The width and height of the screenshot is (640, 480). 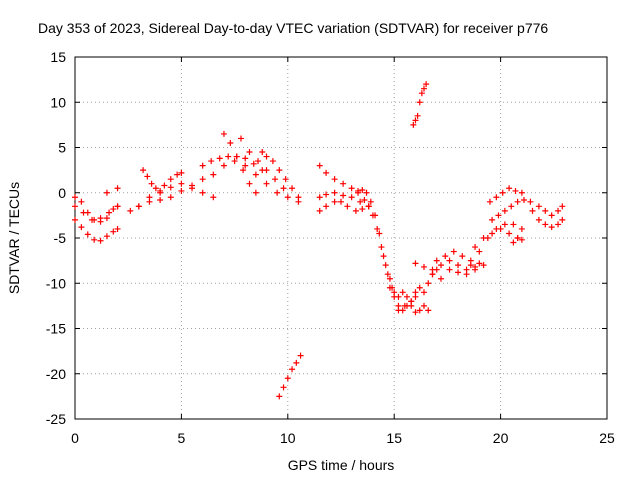 What do you see at coordinates (341, 465) in the screenshot?
I see `x-axis-label: GPS time / hours` at bounding box center [341, 465].